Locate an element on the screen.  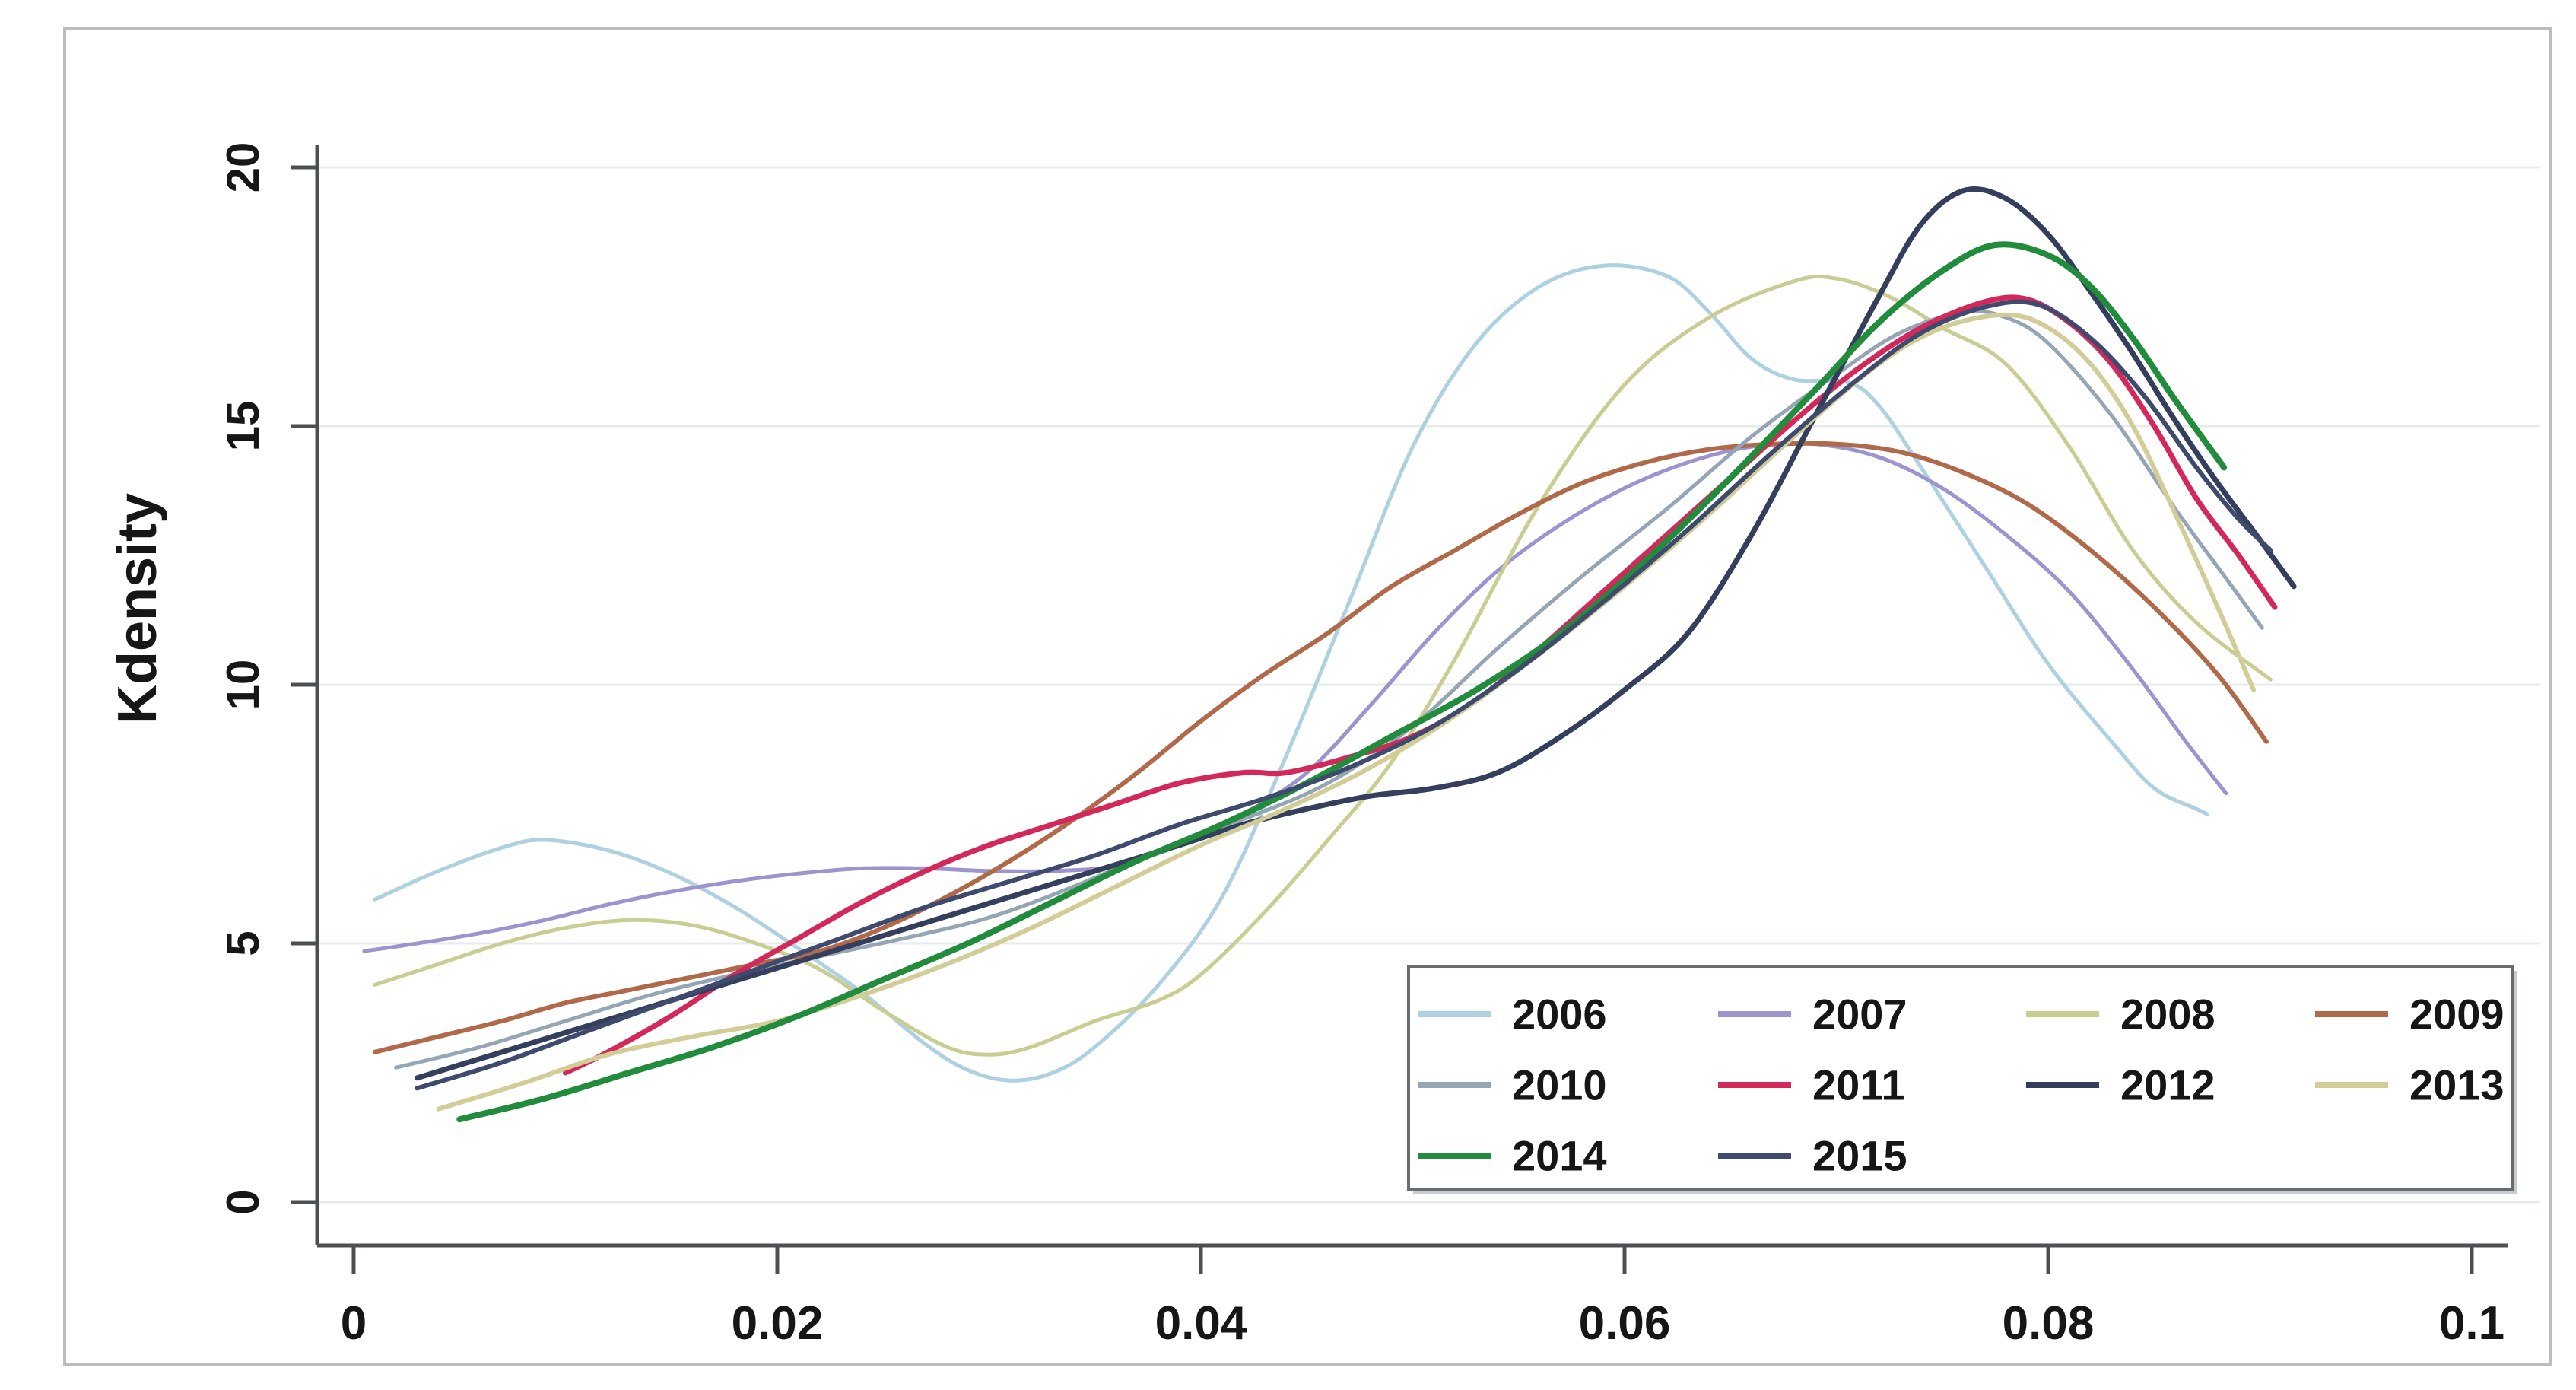
y-tick-label-10: 10 is located at coordinates (243, 685).